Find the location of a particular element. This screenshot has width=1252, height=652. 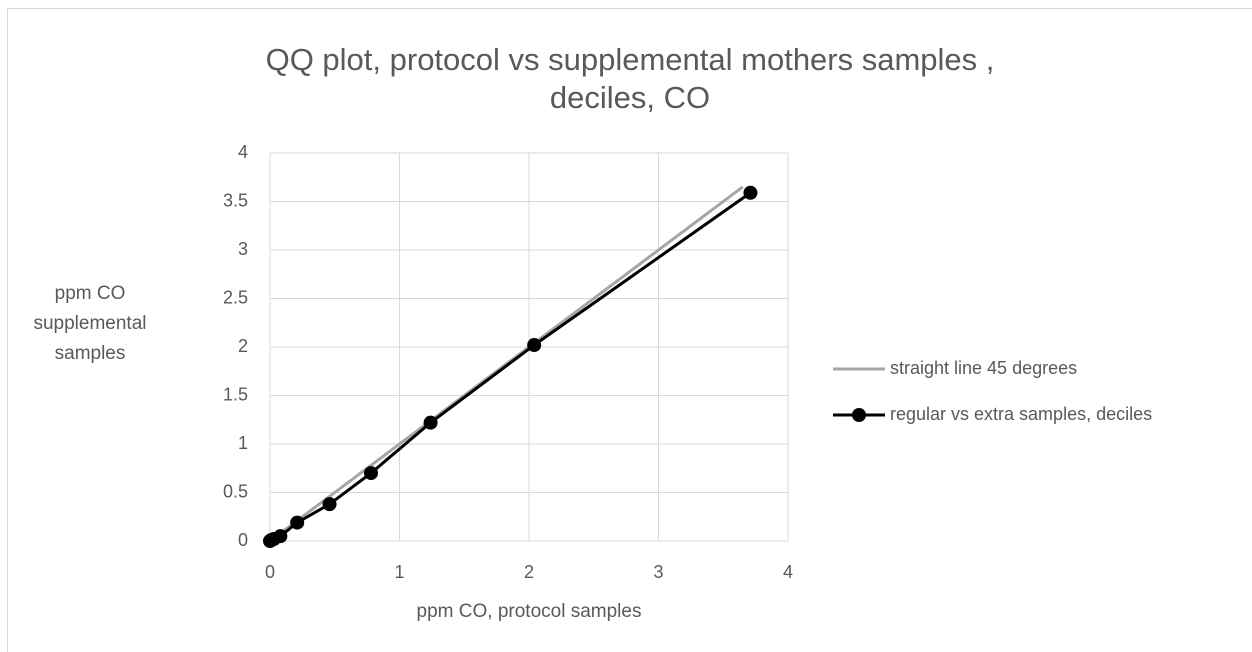

y-axis-label: samples is located at coordinates (90, 353).